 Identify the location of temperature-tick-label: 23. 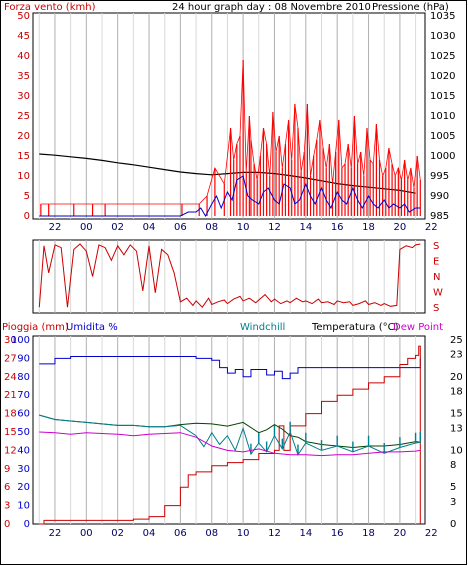
(456, 355).